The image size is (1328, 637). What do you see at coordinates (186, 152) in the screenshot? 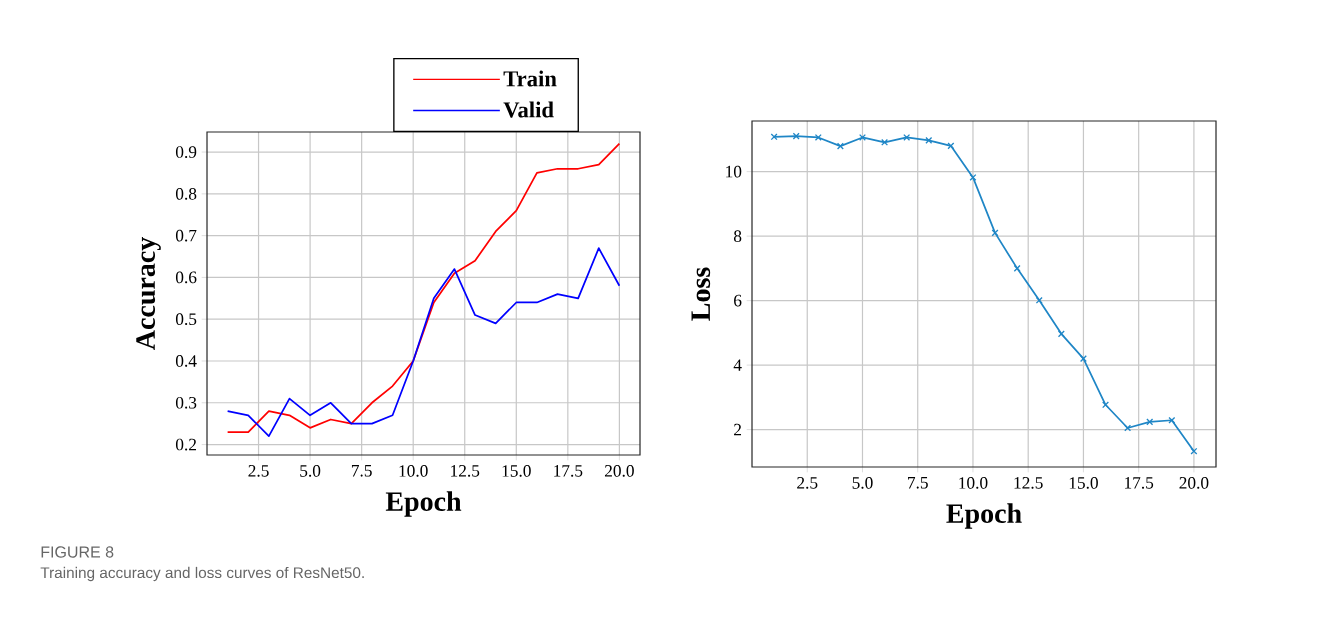
I see `y-tick-label: 0.9` at bounding box center [186, 152].